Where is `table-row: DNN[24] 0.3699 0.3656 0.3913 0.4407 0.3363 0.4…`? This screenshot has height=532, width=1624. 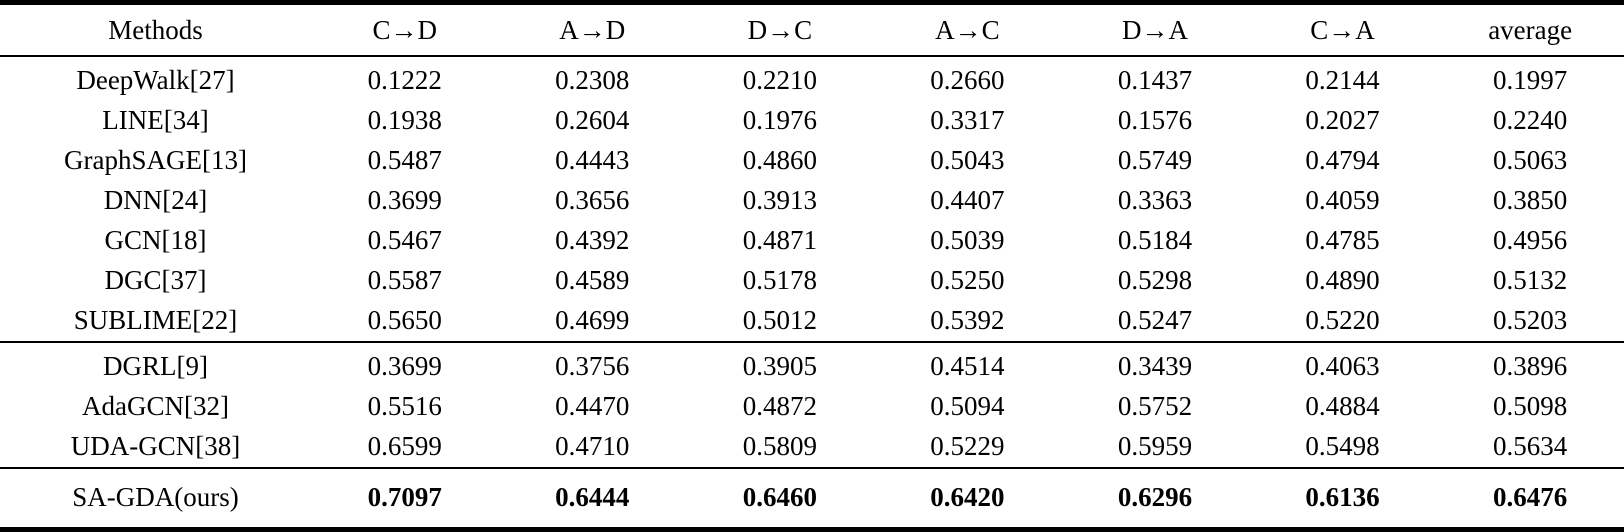
table-row: DNN[24] 0.3699 0.3656 0.3913 0.4407 0.3363 0.4… is located at coordinates (812, 201).